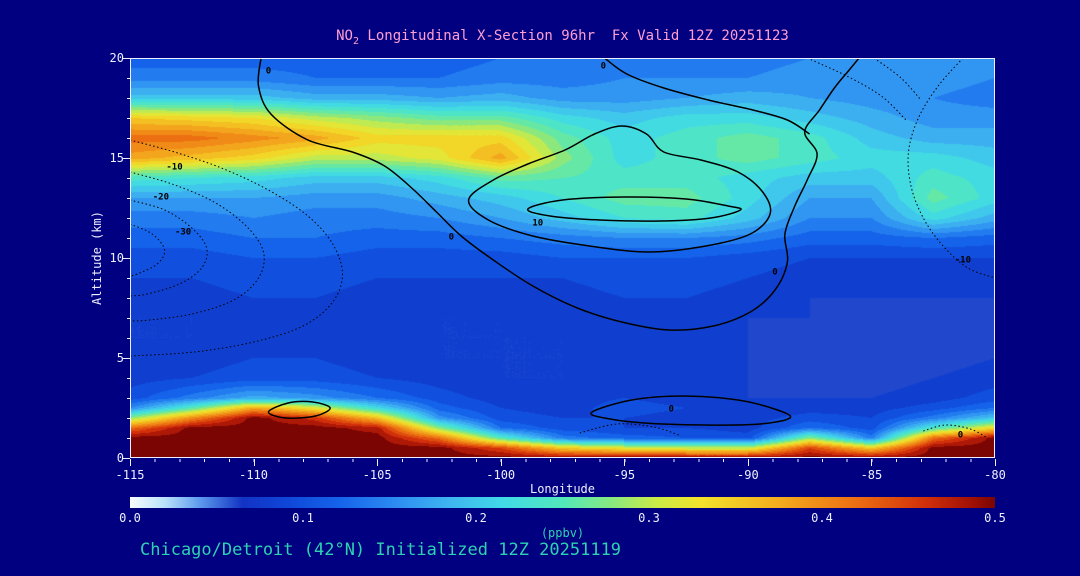 This screenshot has height=576, width=1080. Describe the element at coordinates (995, 518) in the screenshot. I see `colorbar-tick-label: 0.5` at that location.